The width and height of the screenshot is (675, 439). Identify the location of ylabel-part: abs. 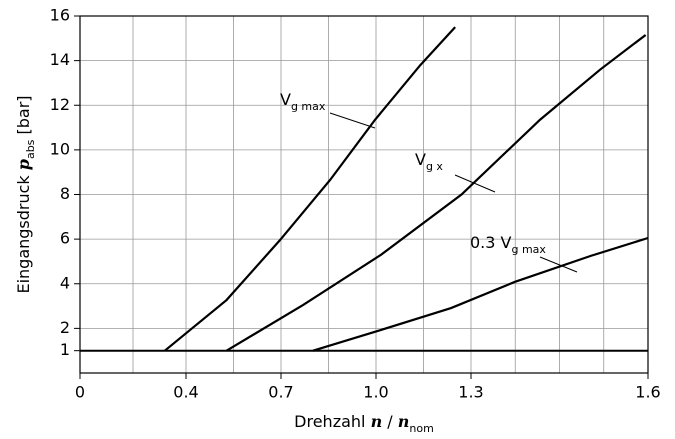
(30, 149).